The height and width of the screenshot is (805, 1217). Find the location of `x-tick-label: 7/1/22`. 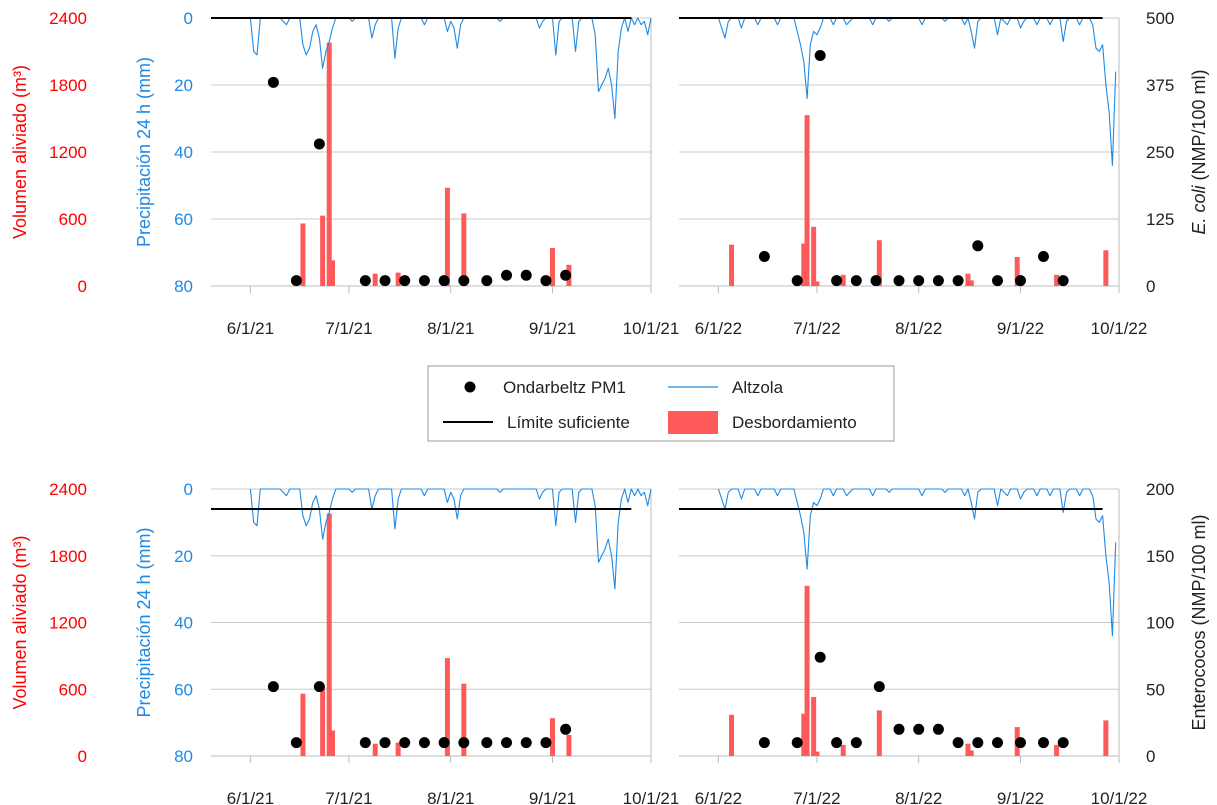

x-tick-label: 7/1/22 is located at coordinates (816, 328).